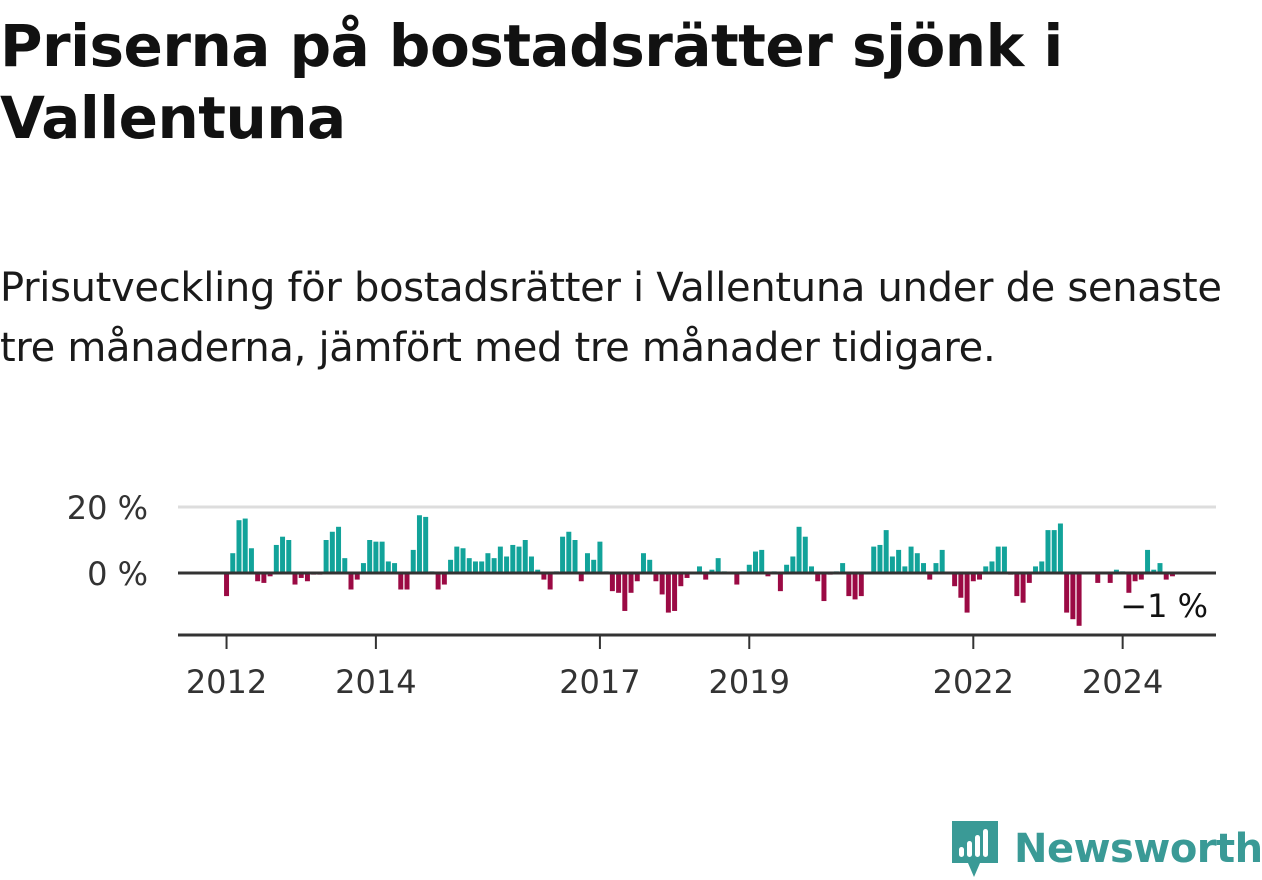 The image size is (1262, 880). I want to click on y-tick-label: 0 %, so click(117, 574).